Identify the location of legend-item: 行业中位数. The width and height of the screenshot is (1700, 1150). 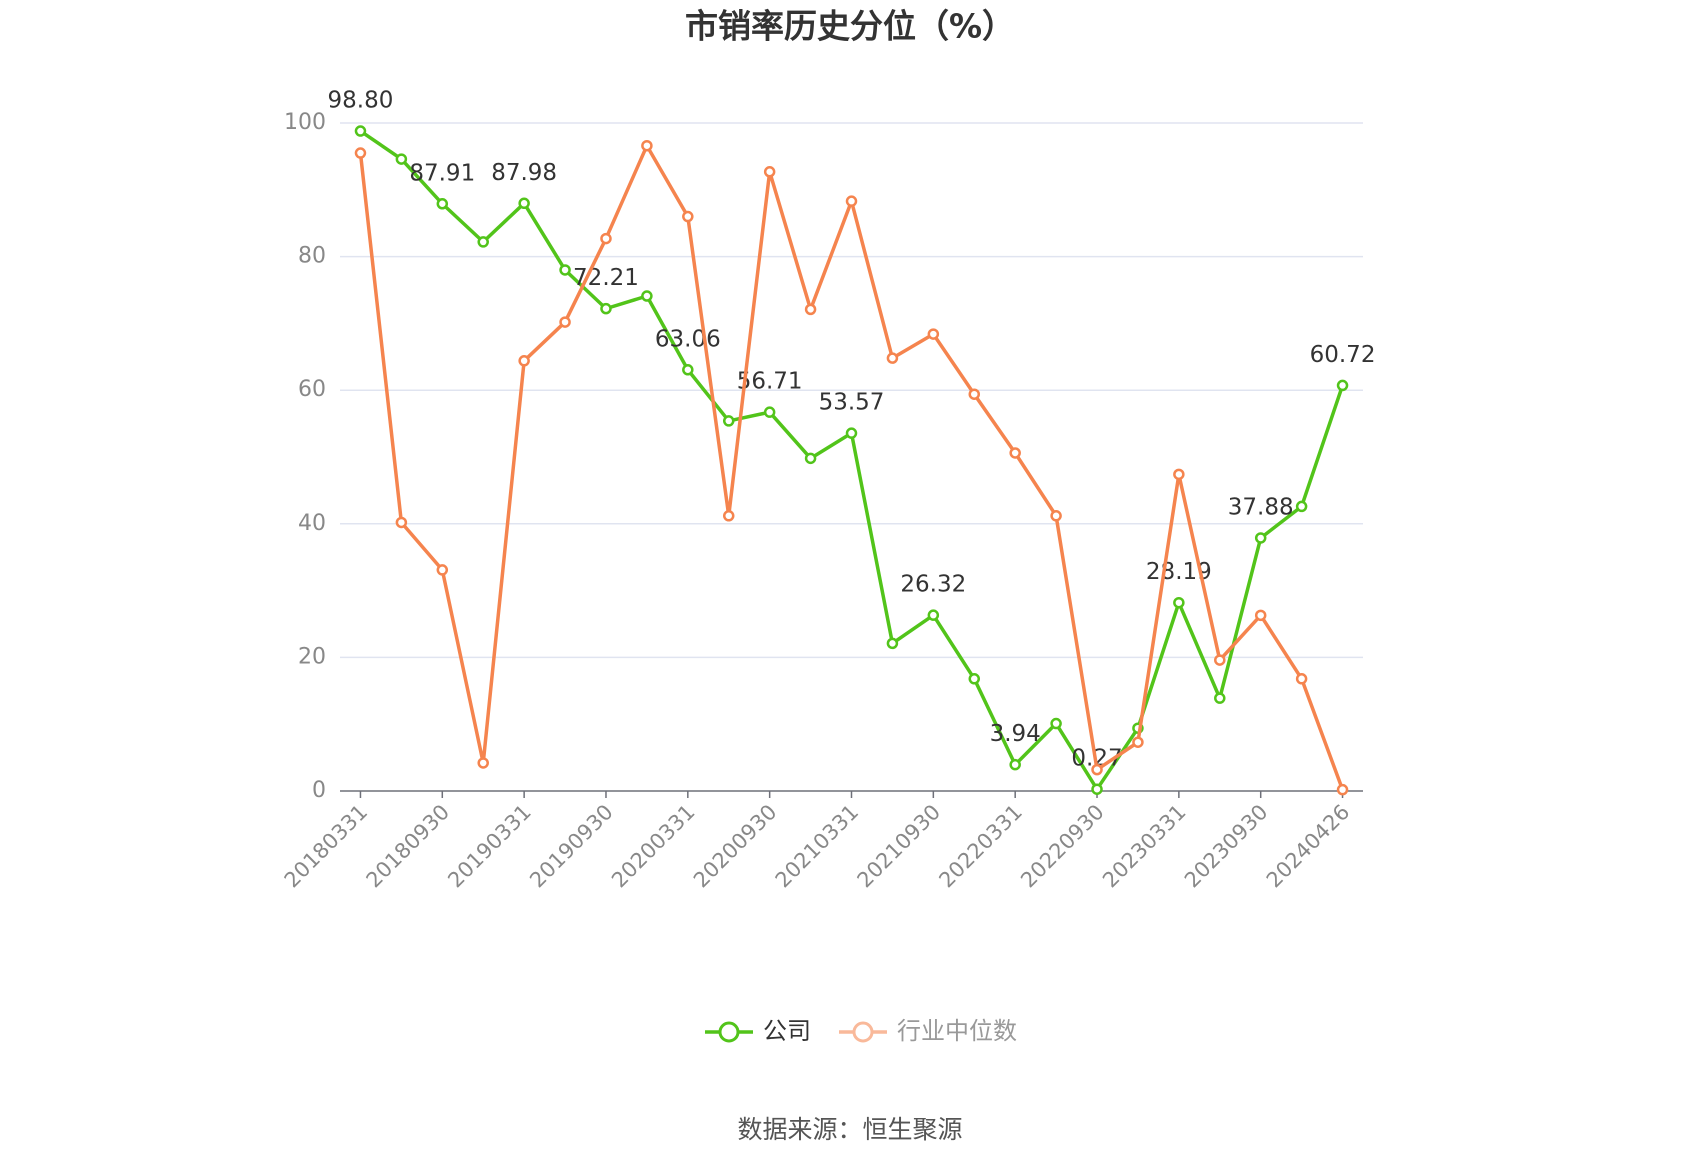
(928, 1031).